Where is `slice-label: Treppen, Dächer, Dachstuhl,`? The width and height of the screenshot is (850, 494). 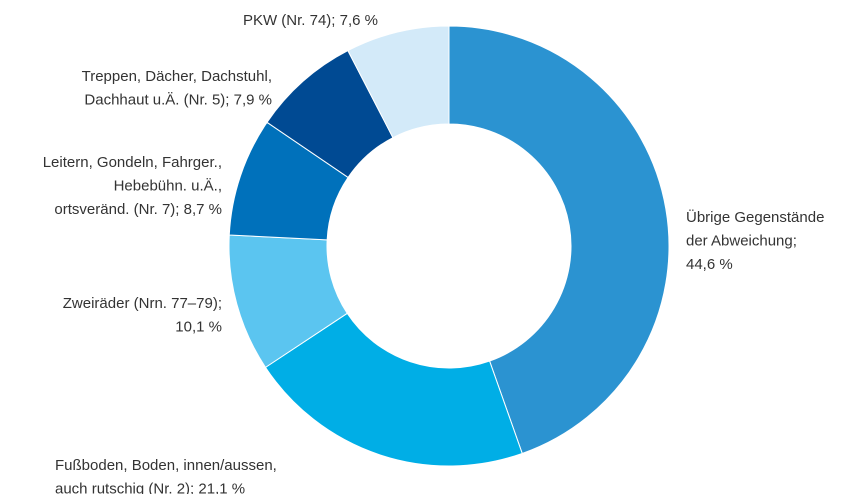
slice-label: Treppen, Dächer, Dachstuhl, is located at coordinates (177, 76).